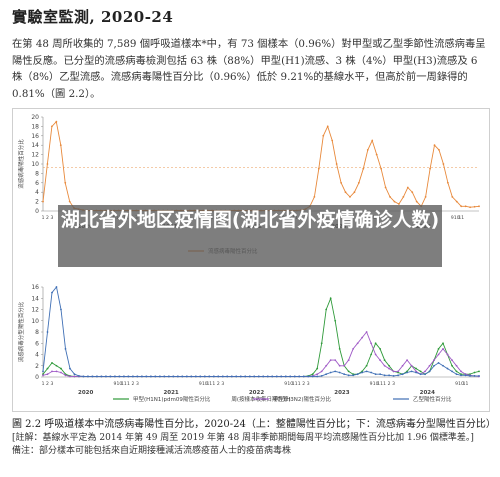 This screenshot has height=477, width=500. I want to click on y-axis-label: 流感病毒陽性百分比, so click(21, 164).